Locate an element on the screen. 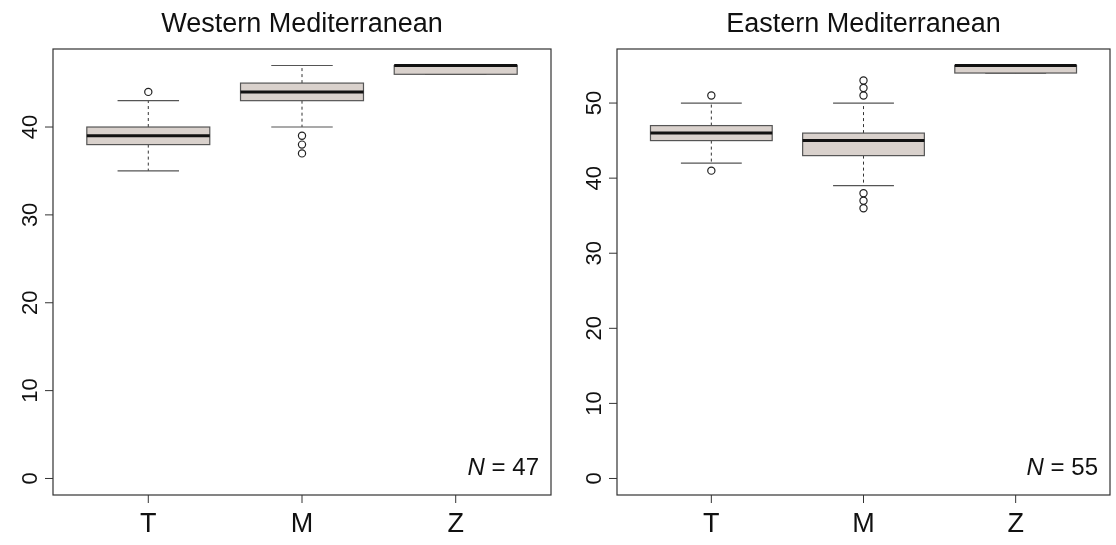 The width and height of the screenshot is (1116, 545). chart-title: Western Mediterranean is located at coordinates (302, 23).